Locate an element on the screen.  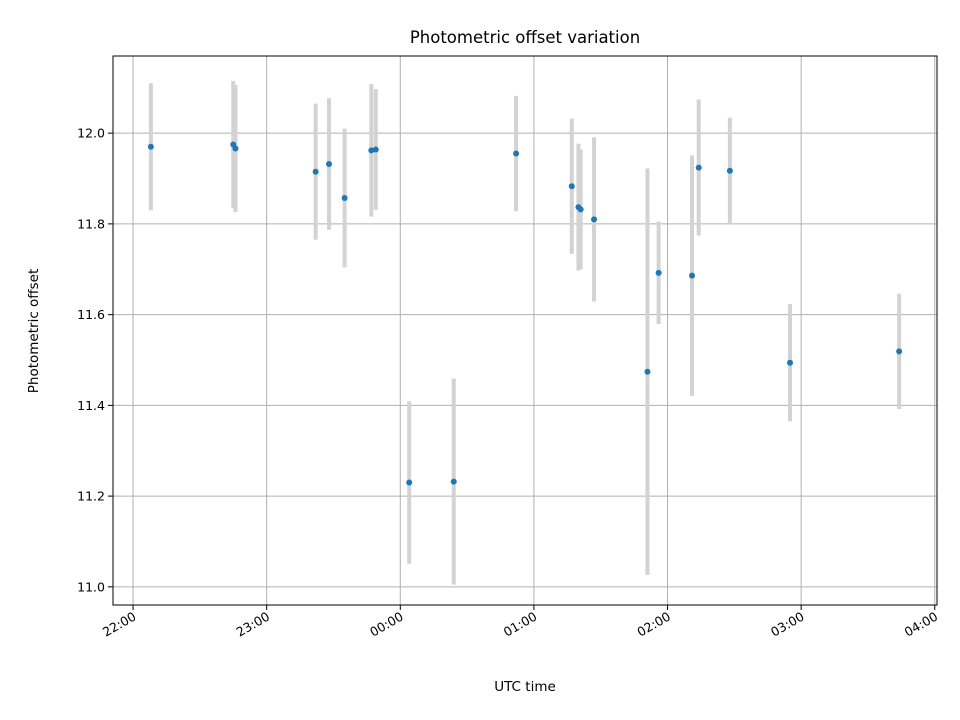
chart-title: Photometric offset variation is located at coordinates (525, 37).